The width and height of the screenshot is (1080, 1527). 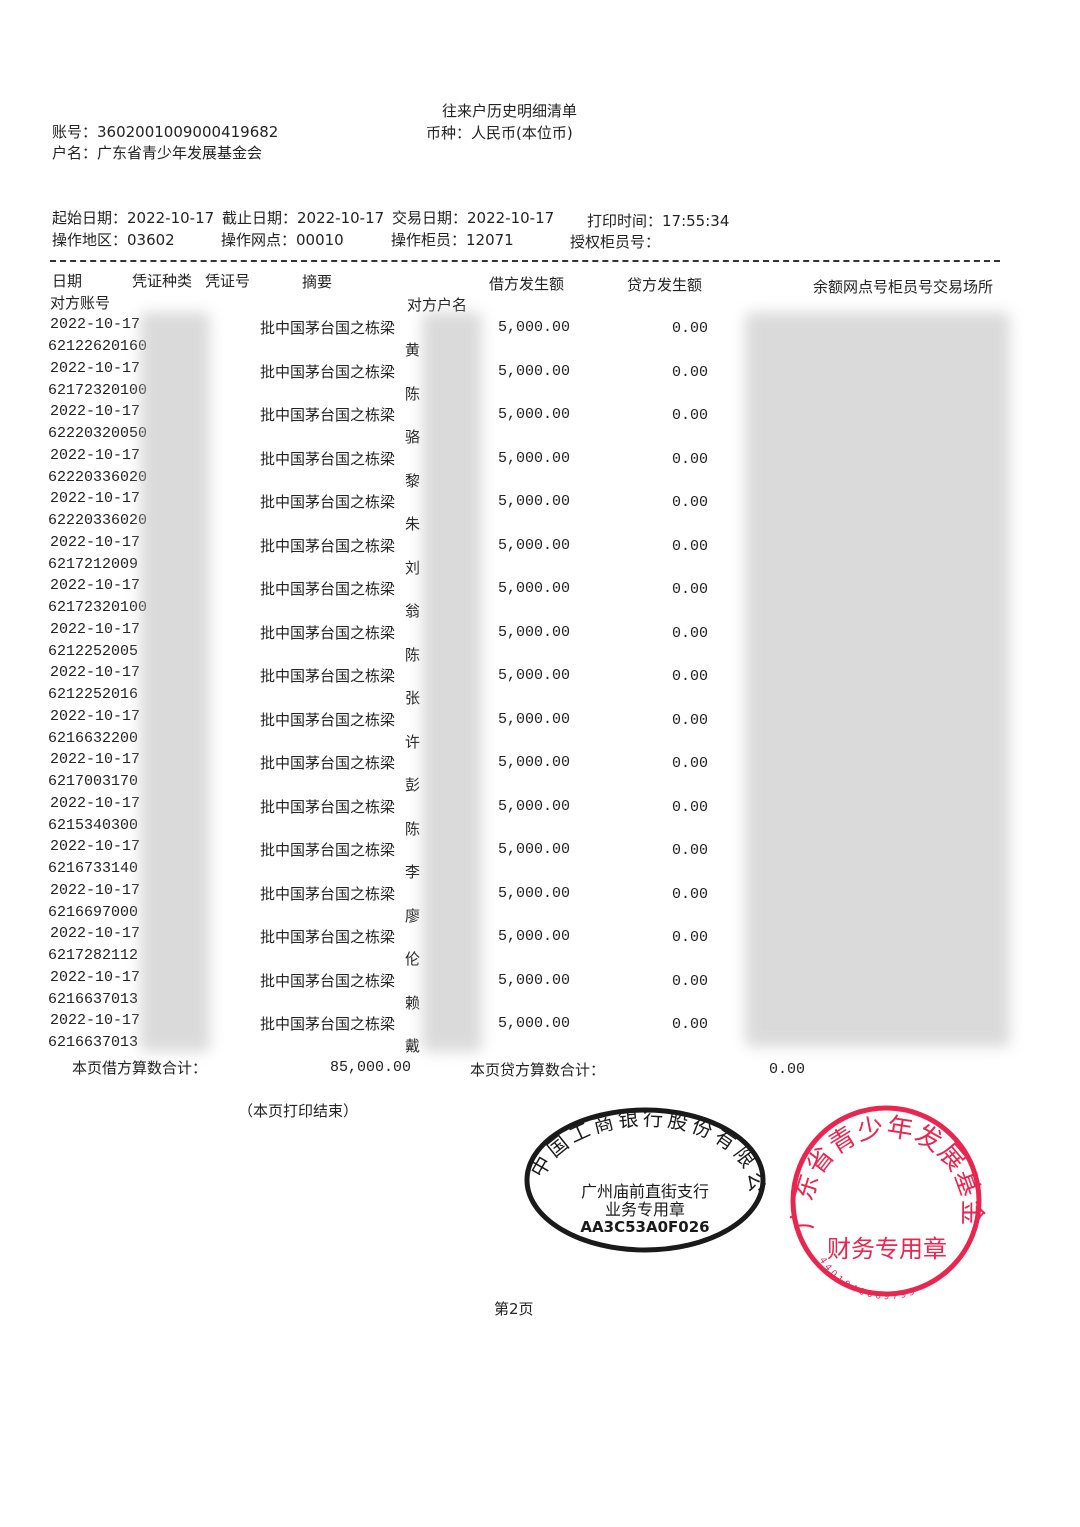 What do you see at coordinates (473, 218) in the screenshot?
I see `trade-date: 交易日期：2022-10-17` at bounding box center [473, 218].